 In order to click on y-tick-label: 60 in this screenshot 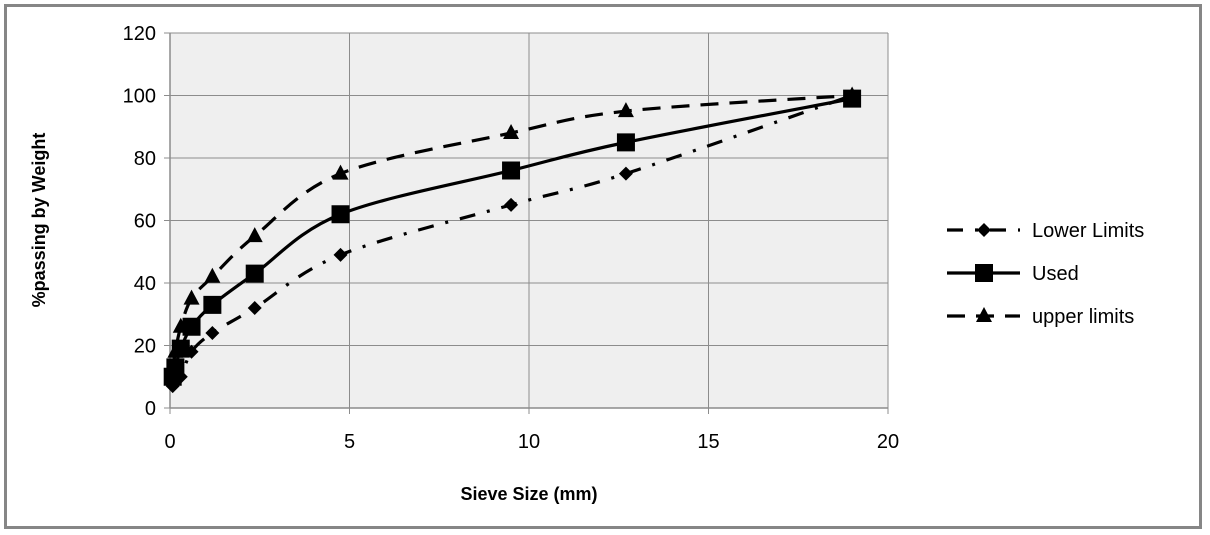, I will do `click(145, 222)`.